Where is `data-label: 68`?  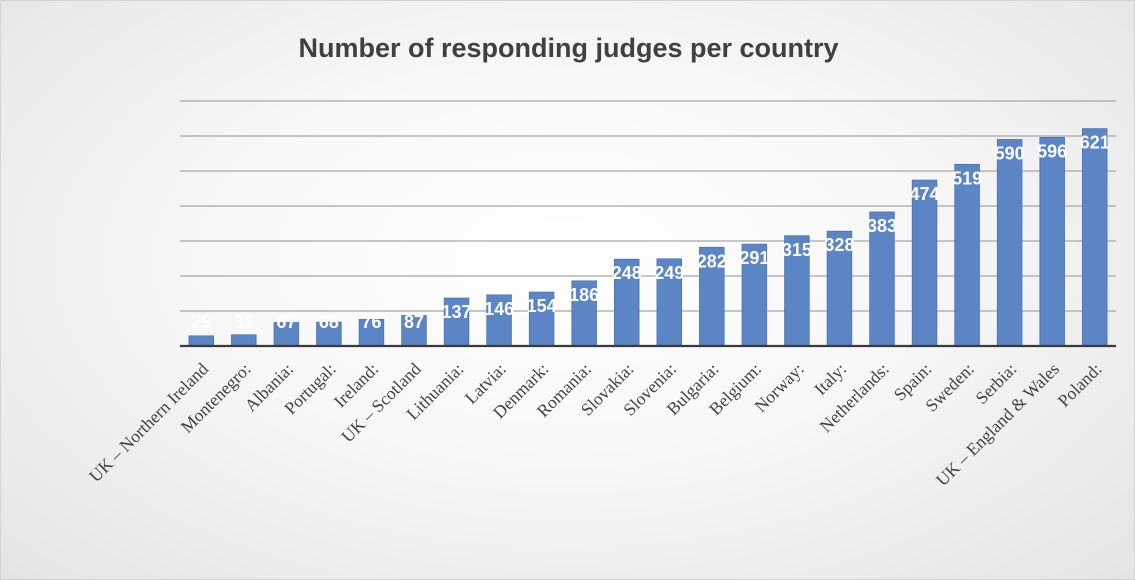 data-label: 68 is located at coordinates (329, 322).